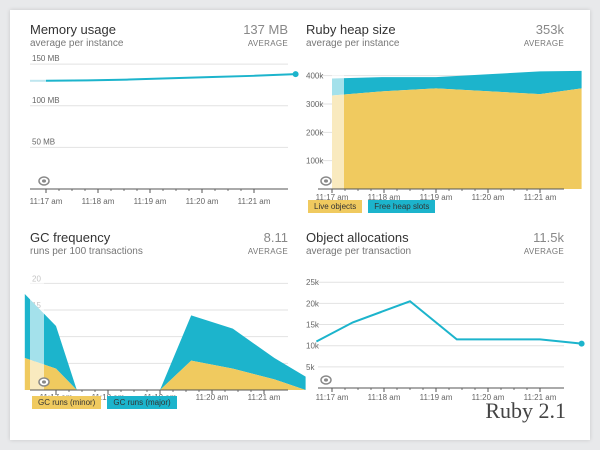 Image resolution: width=600 pixels, height=450 pixels. I want to click on area-series-live-objects, so click(457, 138).